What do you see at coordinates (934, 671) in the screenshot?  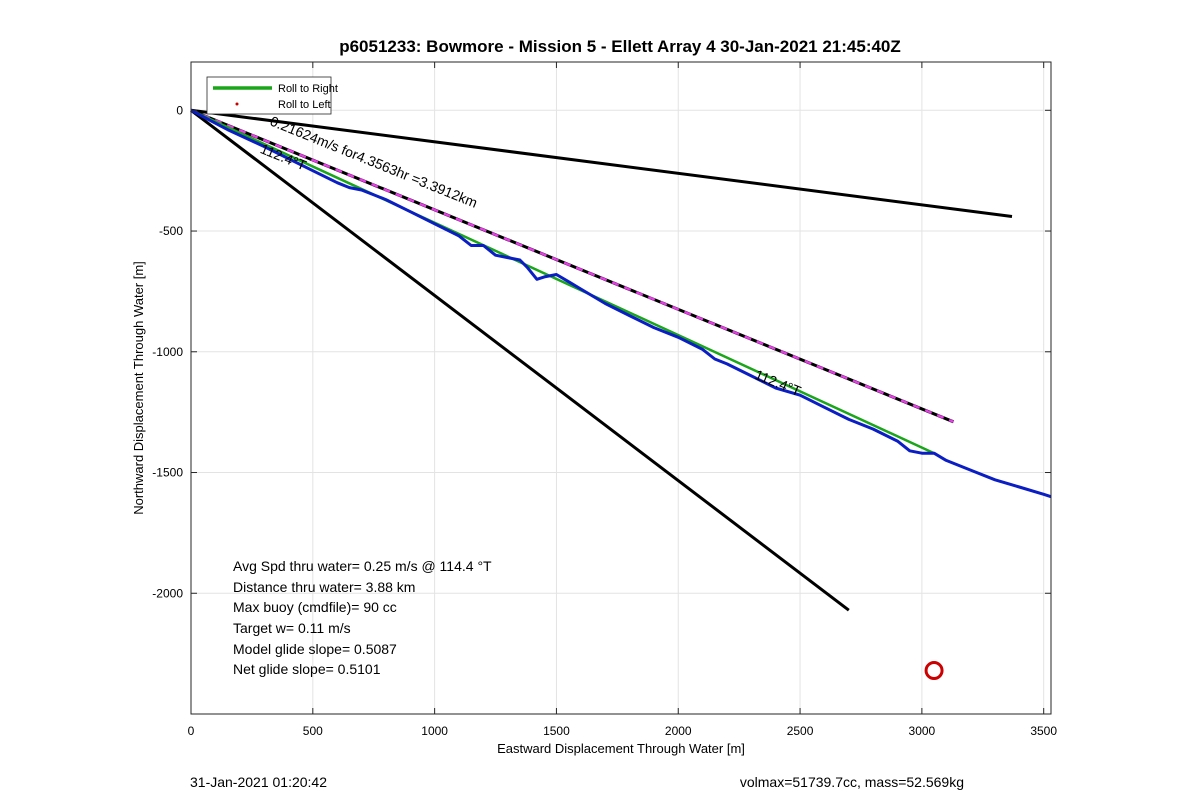 I see `end-marker-circle` at bounding box center [934, 671].